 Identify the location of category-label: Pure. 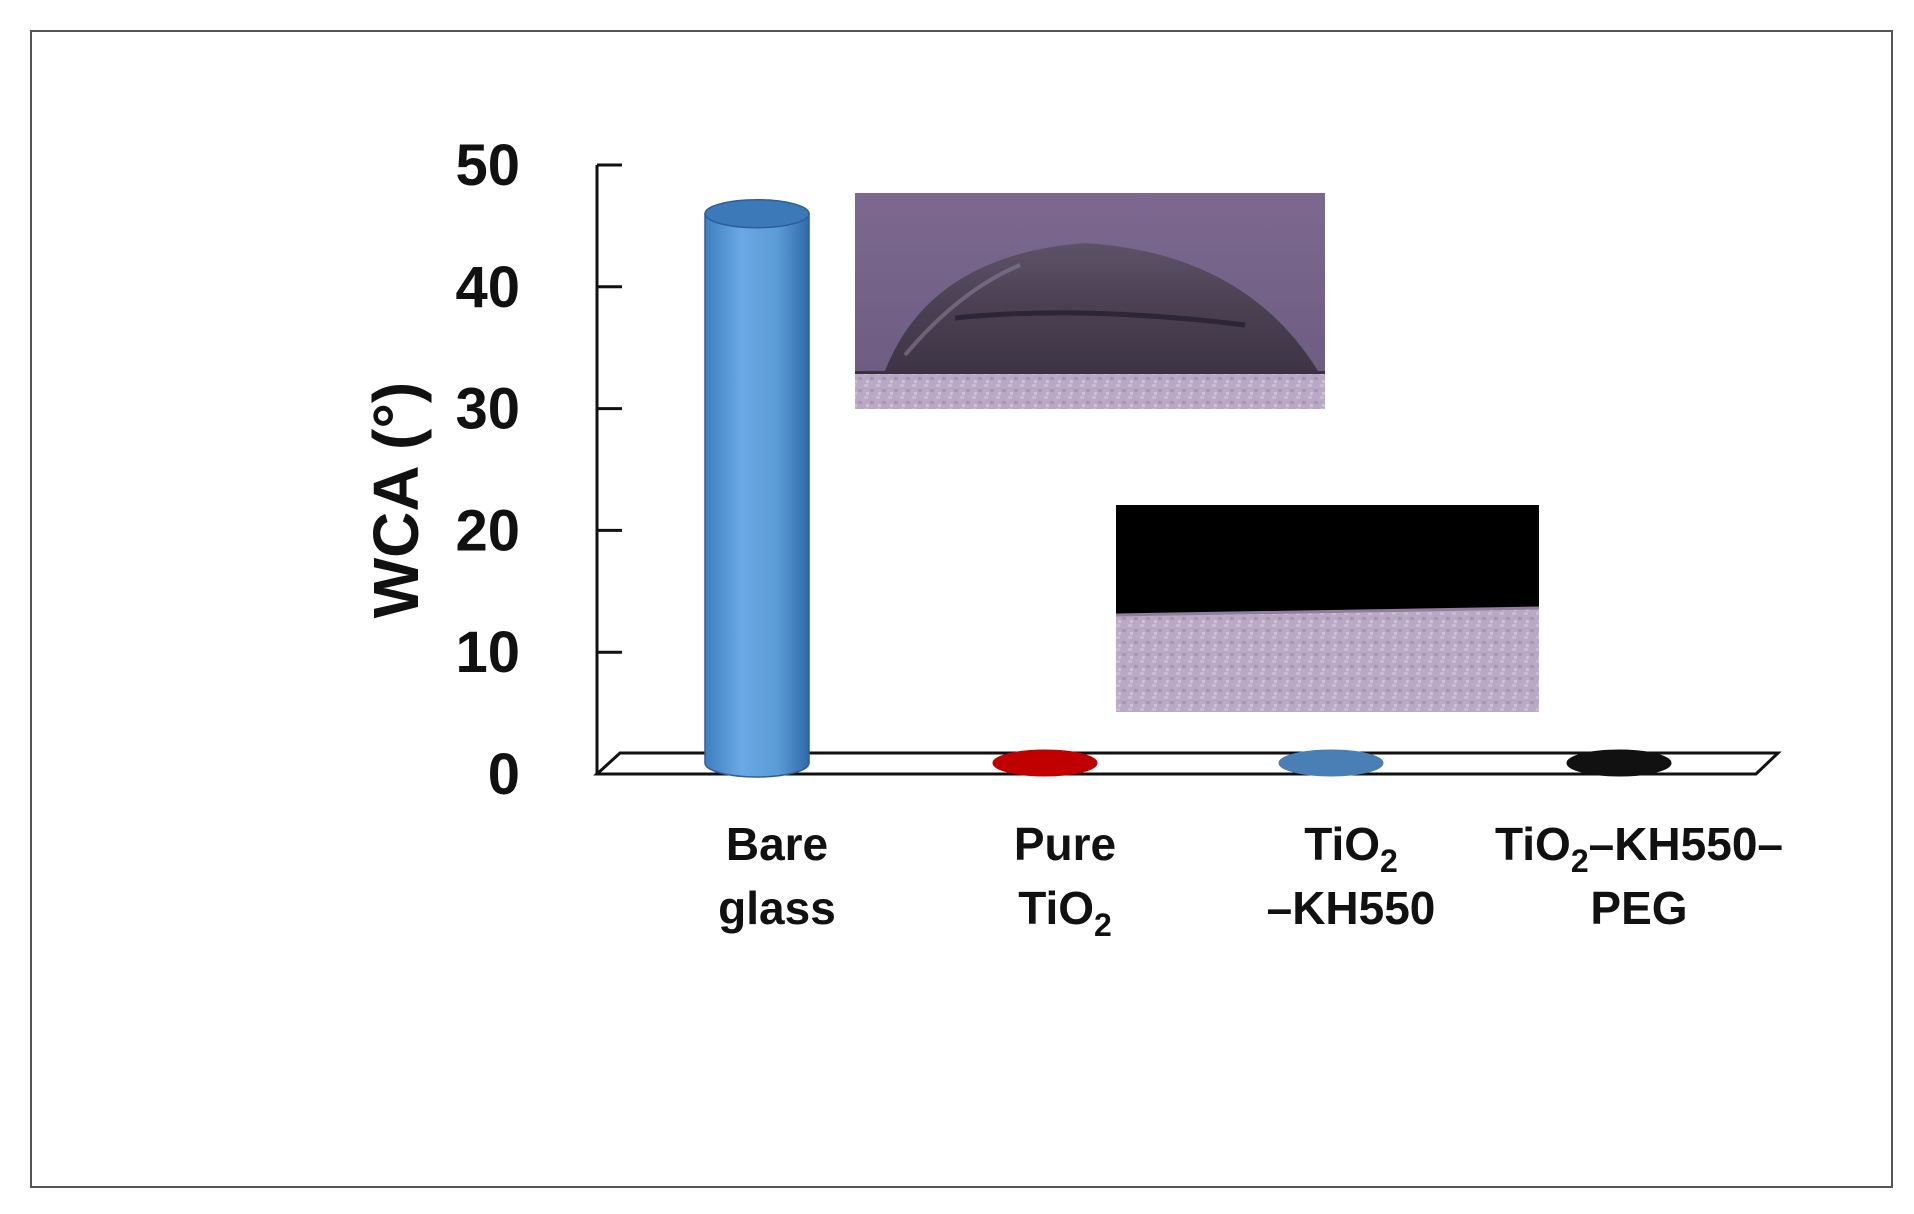
(1065, 844).